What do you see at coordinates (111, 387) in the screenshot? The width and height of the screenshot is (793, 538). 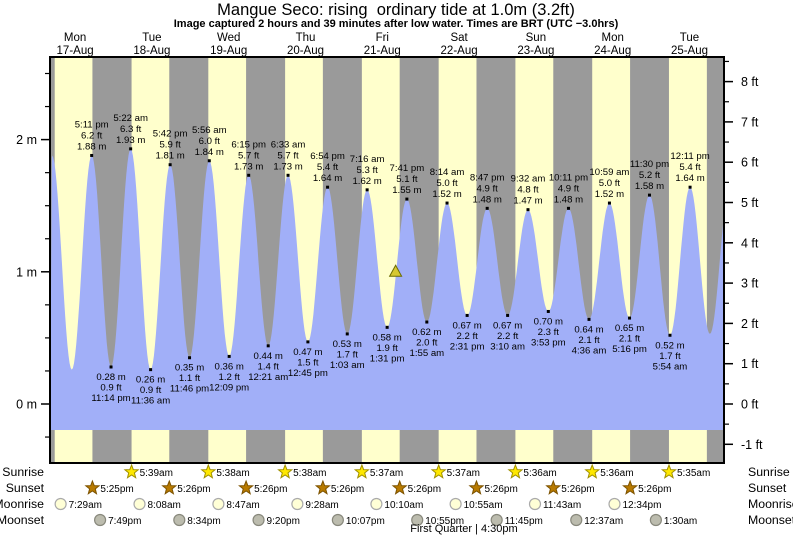 I see `low-tide-label: 0.9 ft` at bounding box center [111, 387].